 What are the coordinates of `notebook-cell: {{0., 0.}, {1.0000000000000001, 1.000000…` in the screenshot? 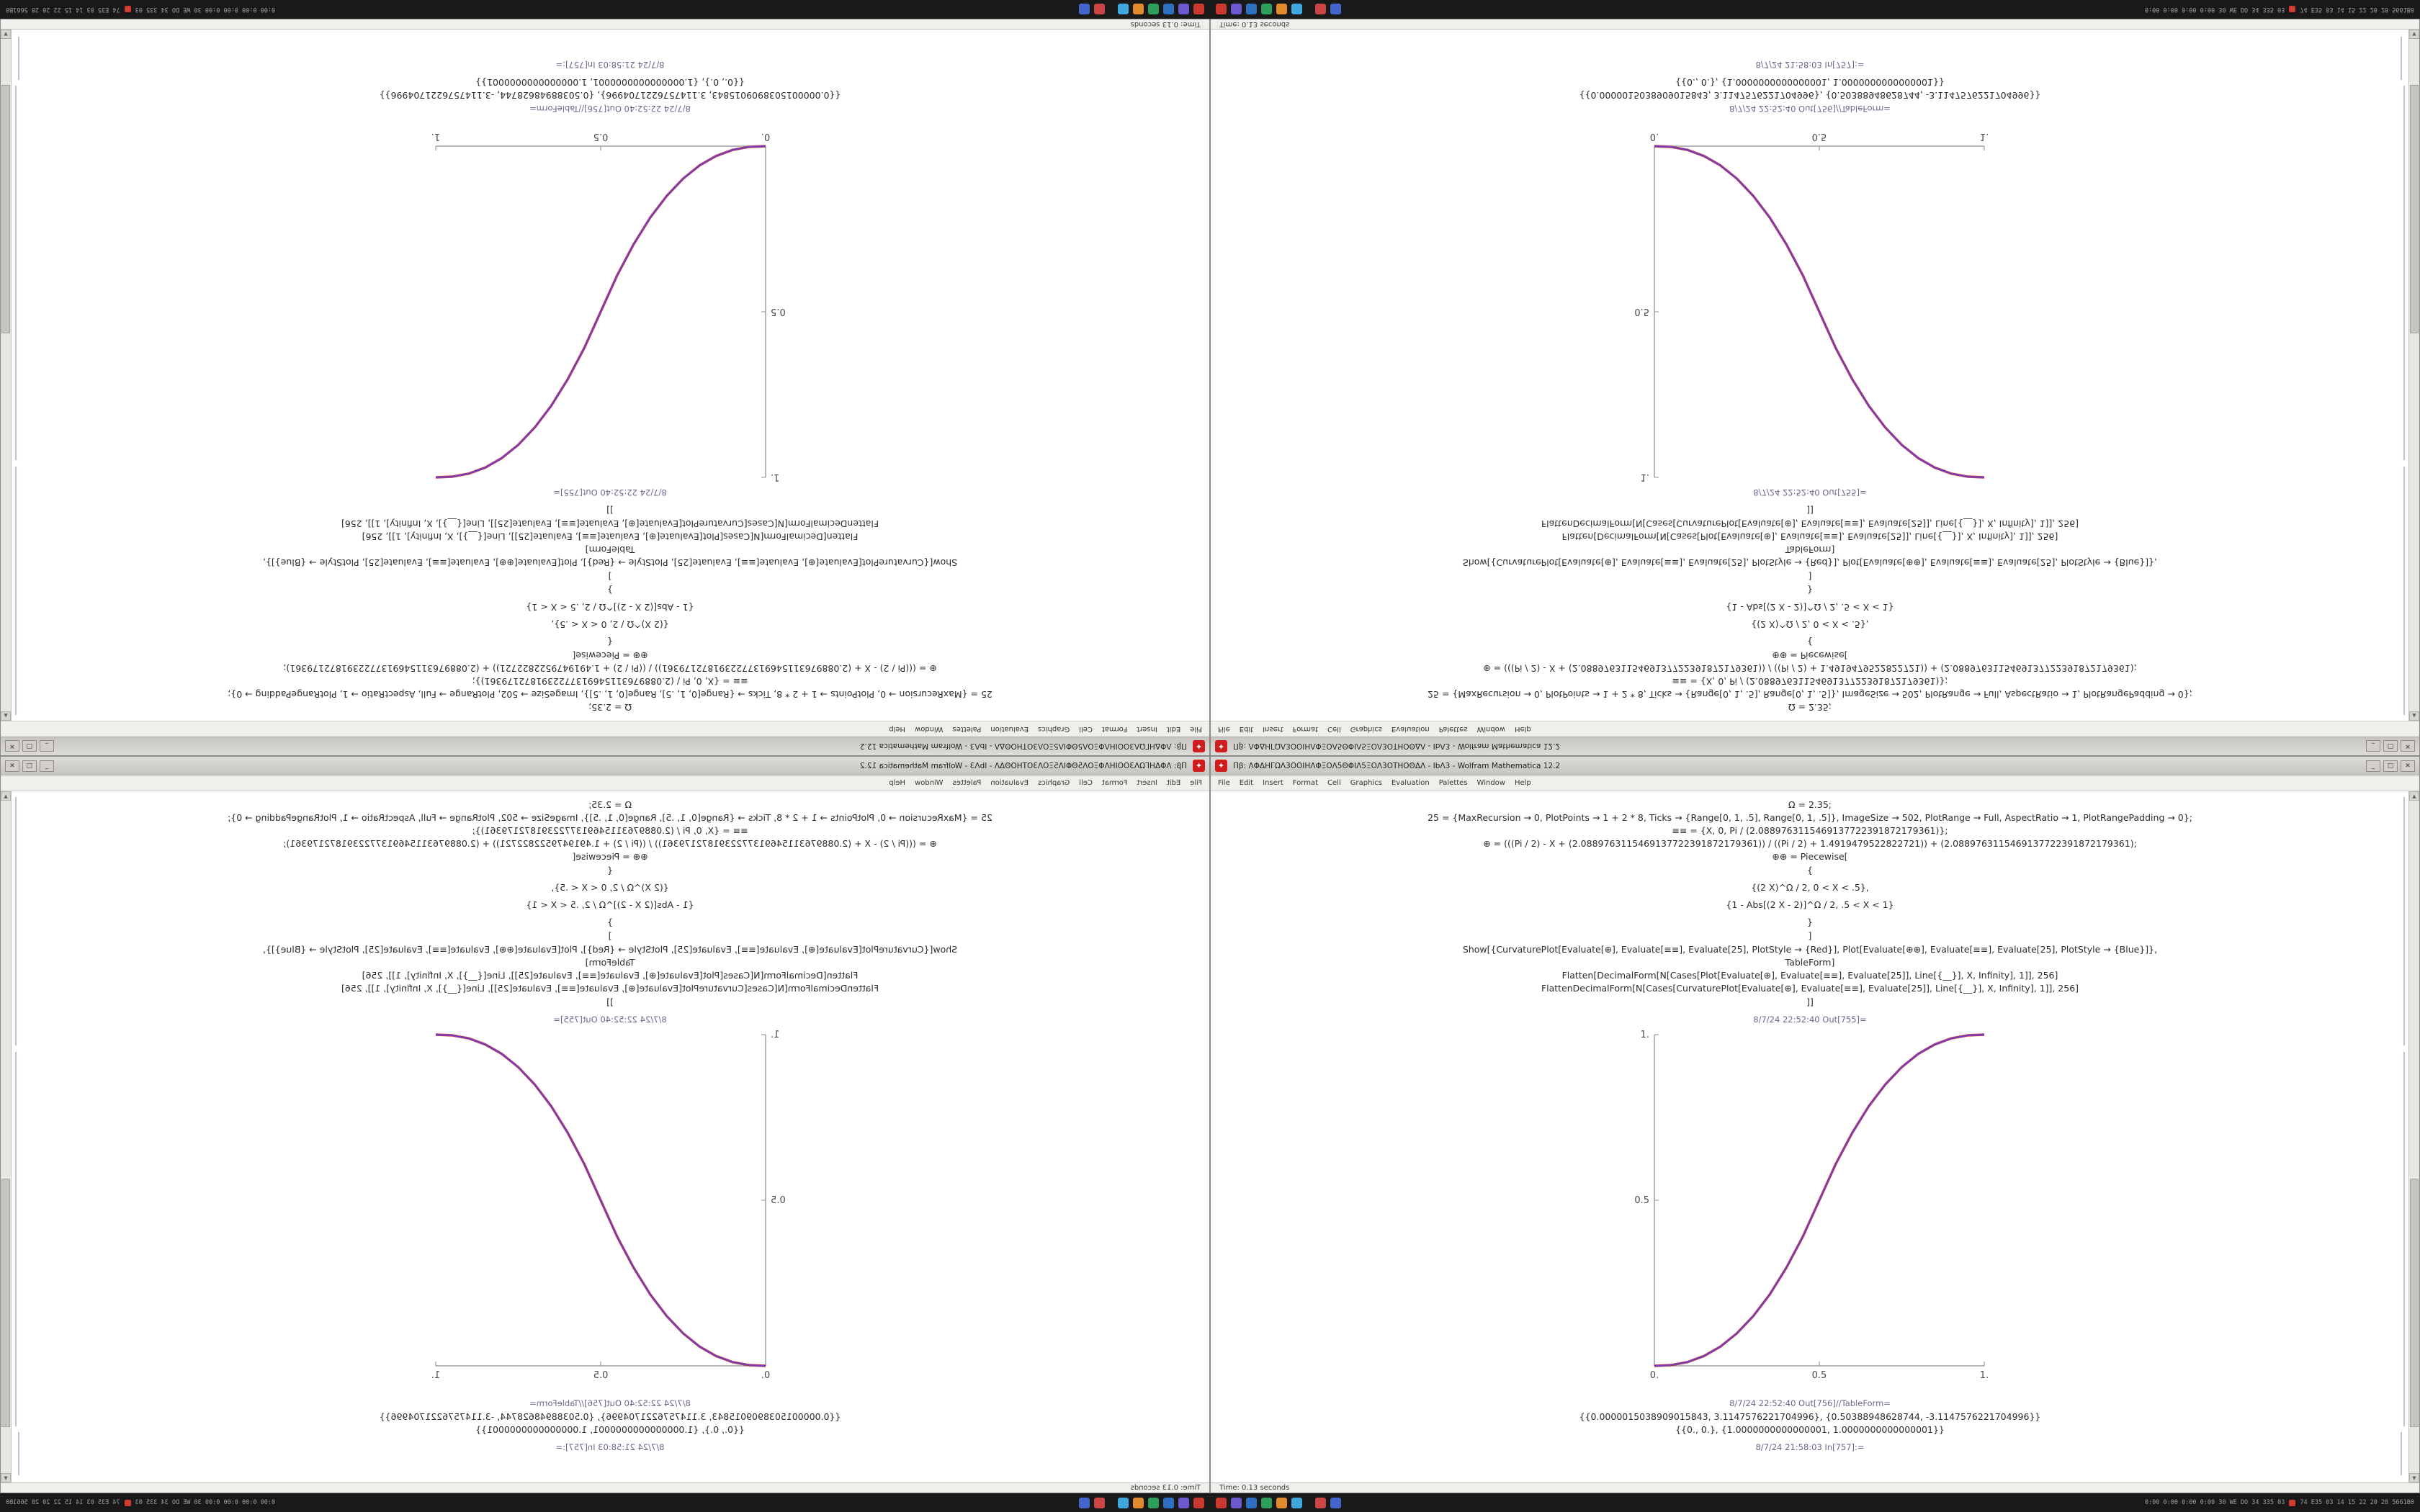 It's located at (1810, 1429).